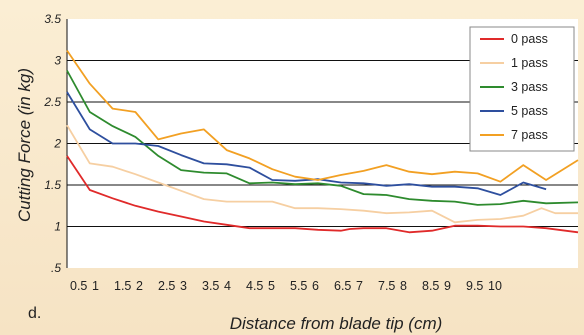 The width and height of the screenshot is (584, 335). I want to click on x-tick-label: 8.5, so click(430, 286).